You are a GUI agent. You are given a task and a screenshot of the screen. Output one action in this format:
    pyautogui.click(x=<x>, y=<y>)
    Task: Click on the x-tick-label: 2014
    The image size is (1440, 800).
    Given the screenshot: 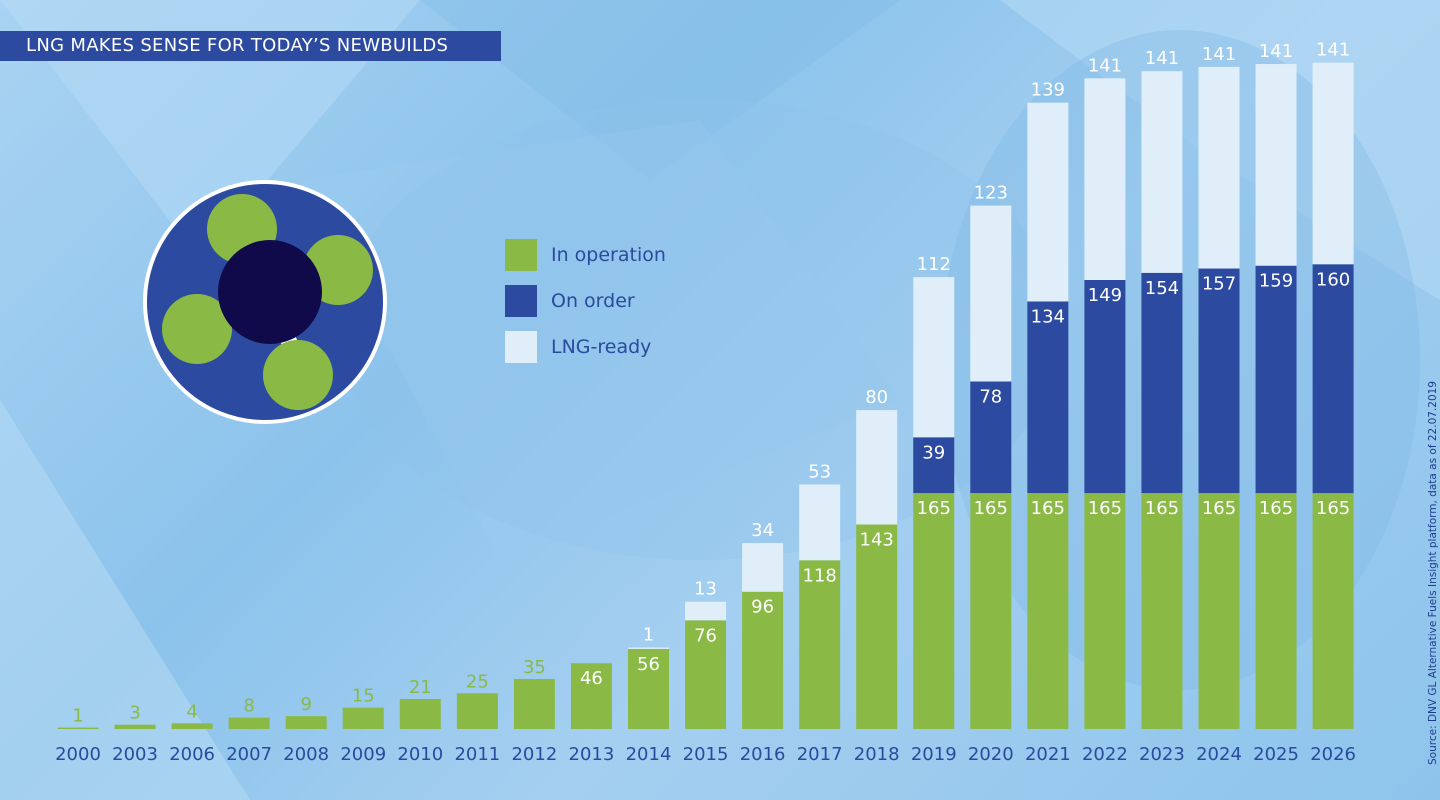 What is the action you would take?
    pyautogui.click(x=649, y=754)
    